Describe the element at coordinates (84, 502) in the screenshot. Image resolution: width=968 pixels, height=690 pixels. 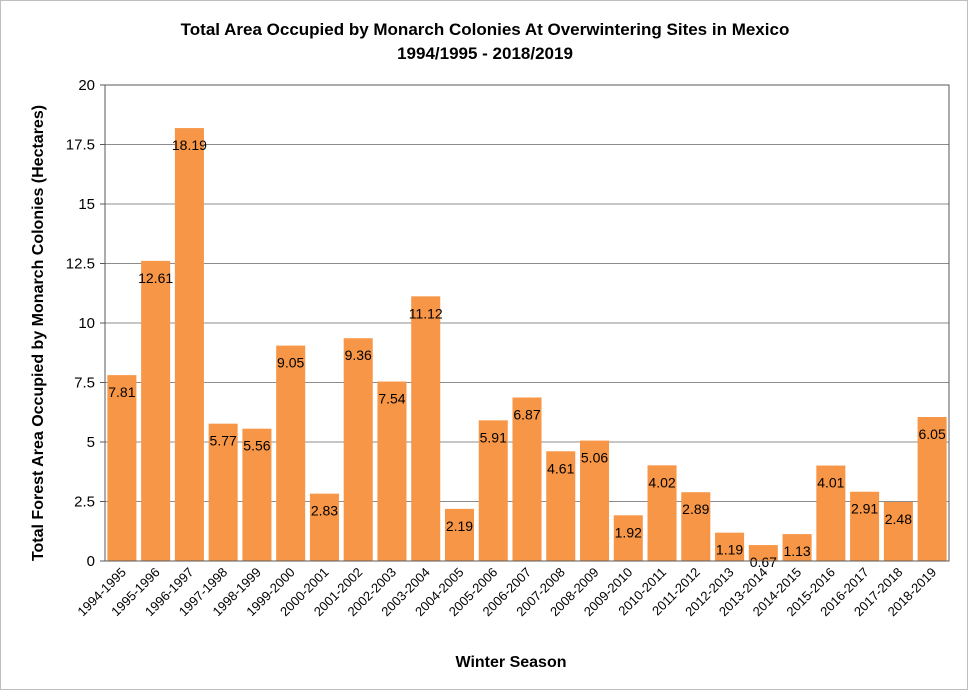
I see `y-tick-label: 2.5` at that location.